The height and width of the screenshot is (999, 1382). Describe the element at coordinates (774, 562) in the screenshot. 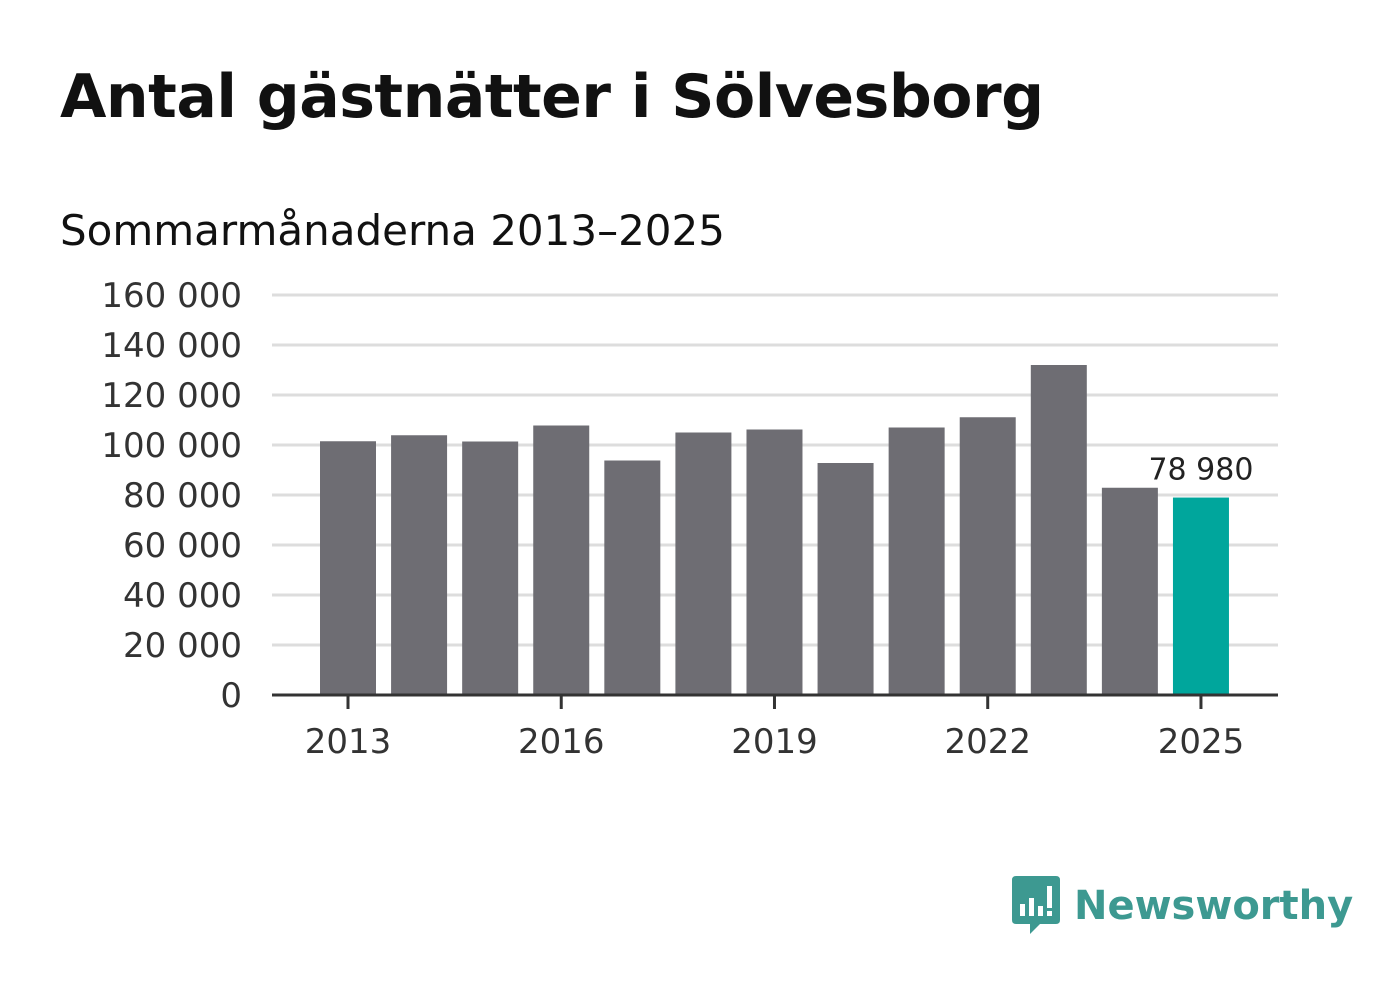

I see `bar-2019` at that location.